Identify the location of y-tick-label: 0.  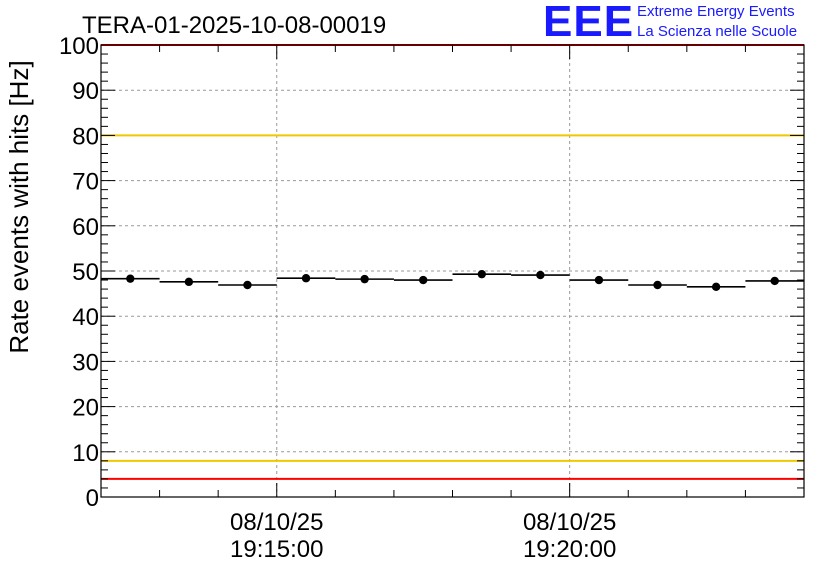
(92, 498).